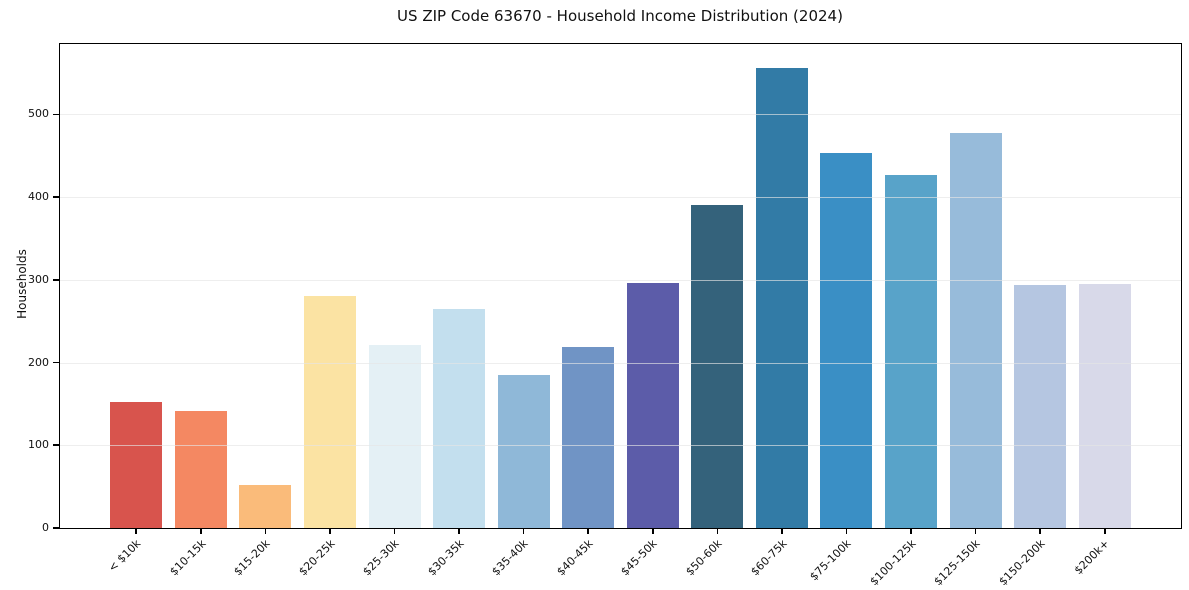 Image resolution: width=1189 pixels, height=590 pixels. Describe the element at coordinates (830, 560) in the screenshot. I see `x-tick-label: $75-100k` at that location.